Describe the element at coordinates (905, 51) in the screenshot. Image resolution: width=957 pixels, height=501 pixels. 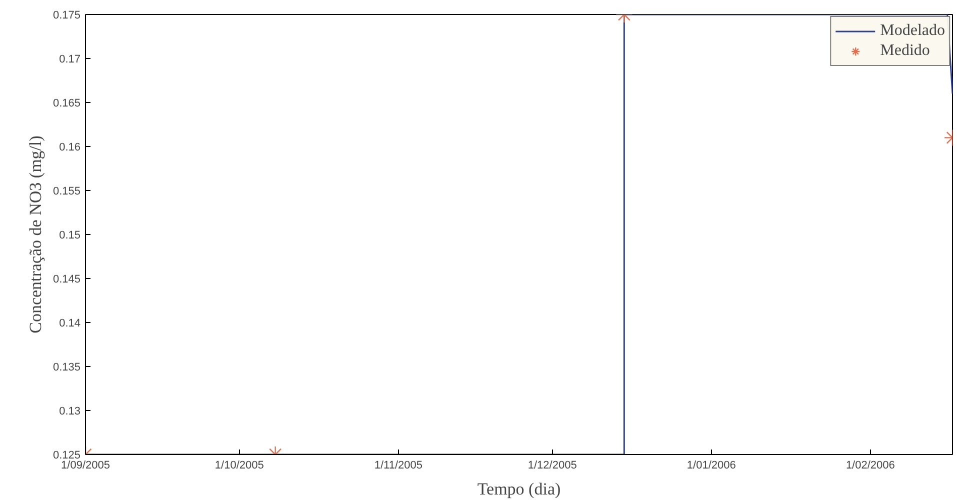
I see `legend-label: Medido` at that location.